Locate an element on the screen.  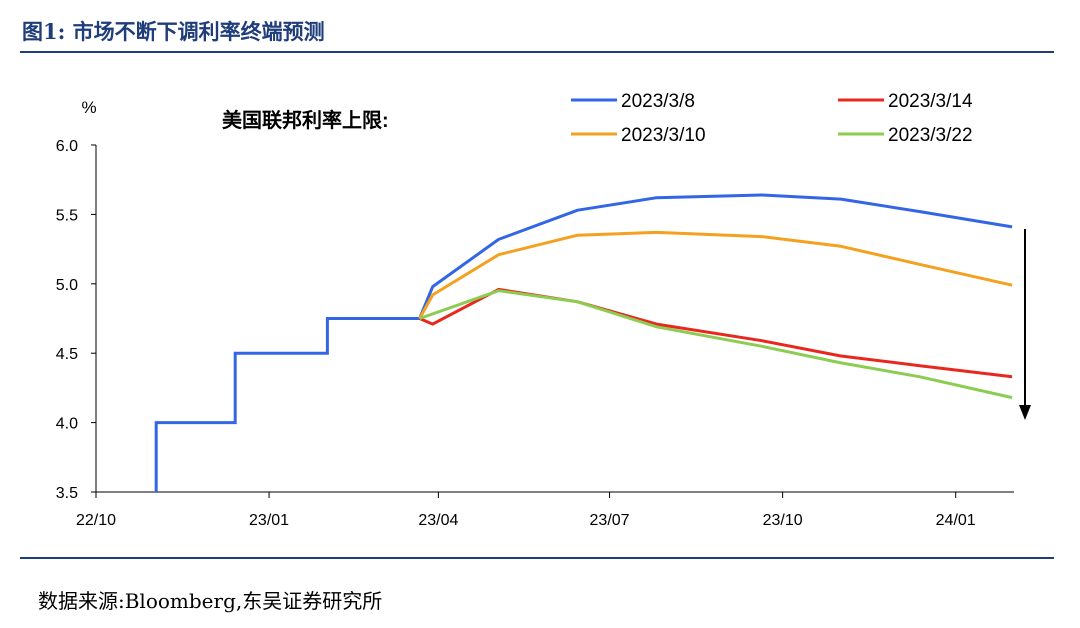
y-tick-label: 5.0 is located at coordinates (67, 285).